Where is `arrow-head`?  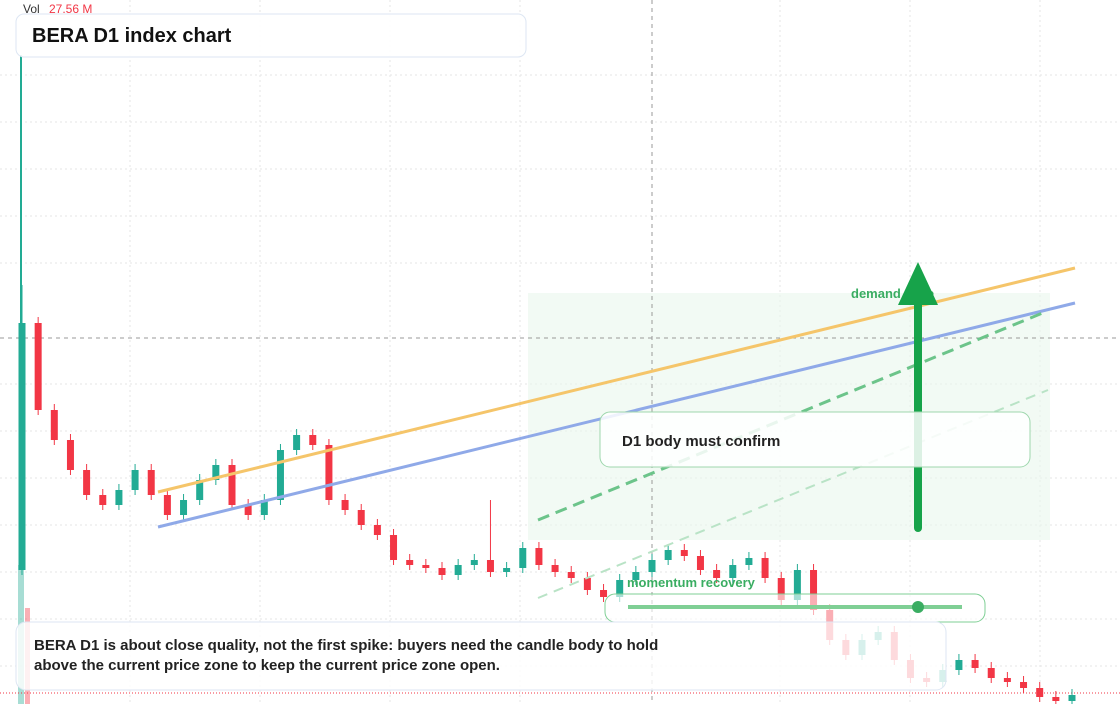
arrow-head is located at coordinates (918, 283).